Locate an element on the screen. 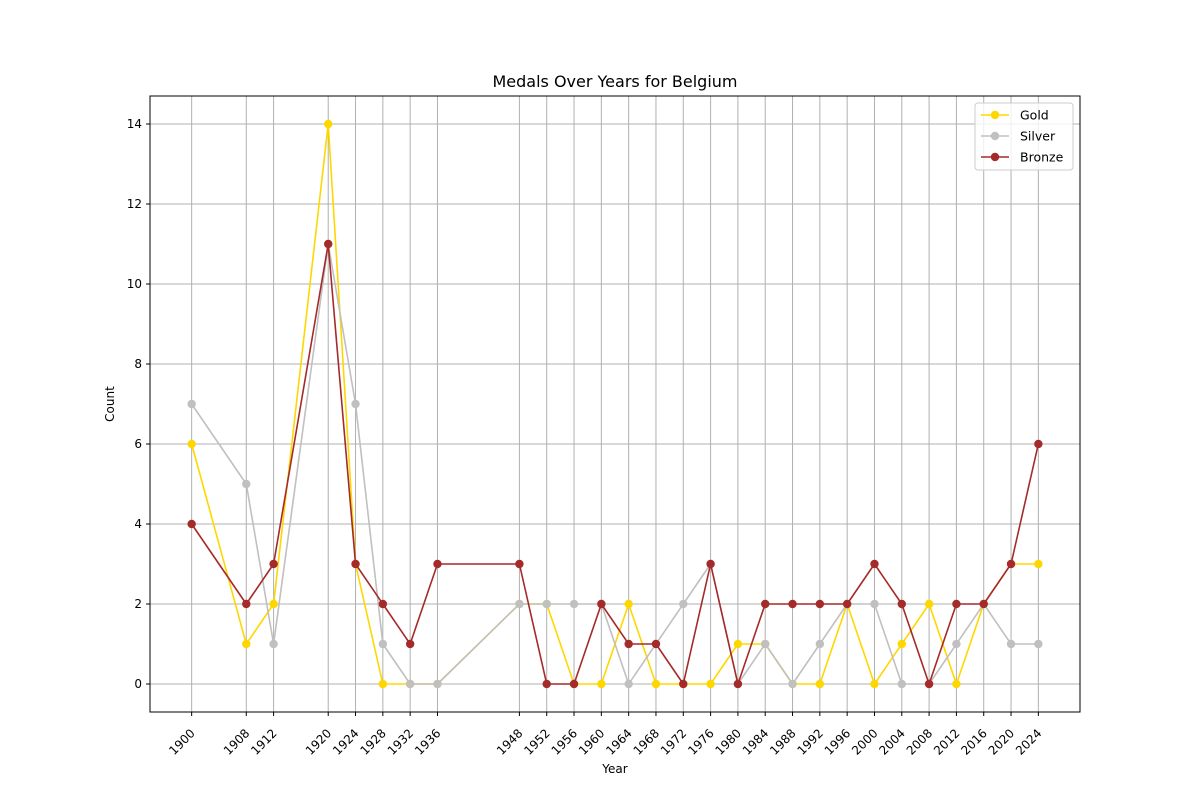 The image size is (1200, 800). y-tick-label: 2 is located at coordinates (138, 604).